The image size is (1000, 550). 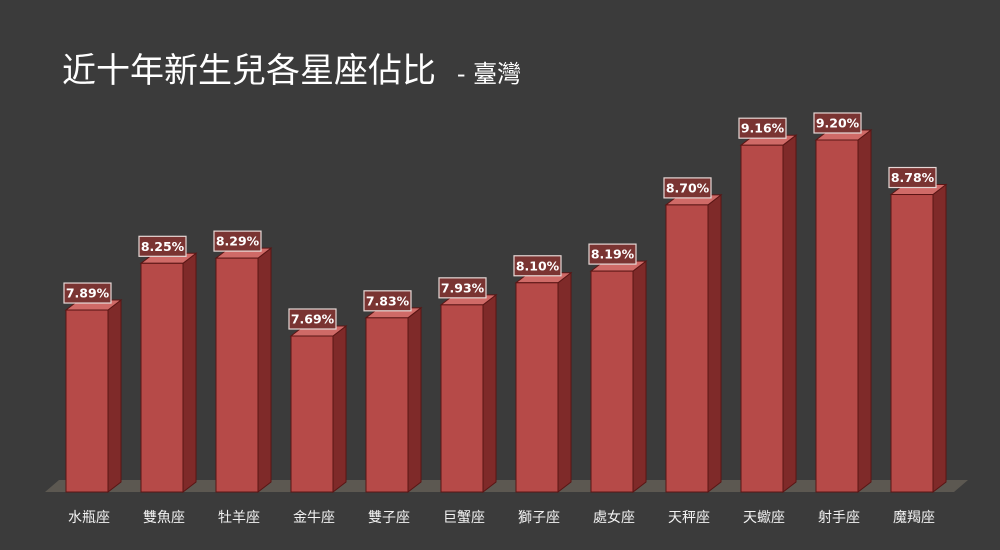 I want to click on data-label-4: 7.69%, so click(x=312, y=319).